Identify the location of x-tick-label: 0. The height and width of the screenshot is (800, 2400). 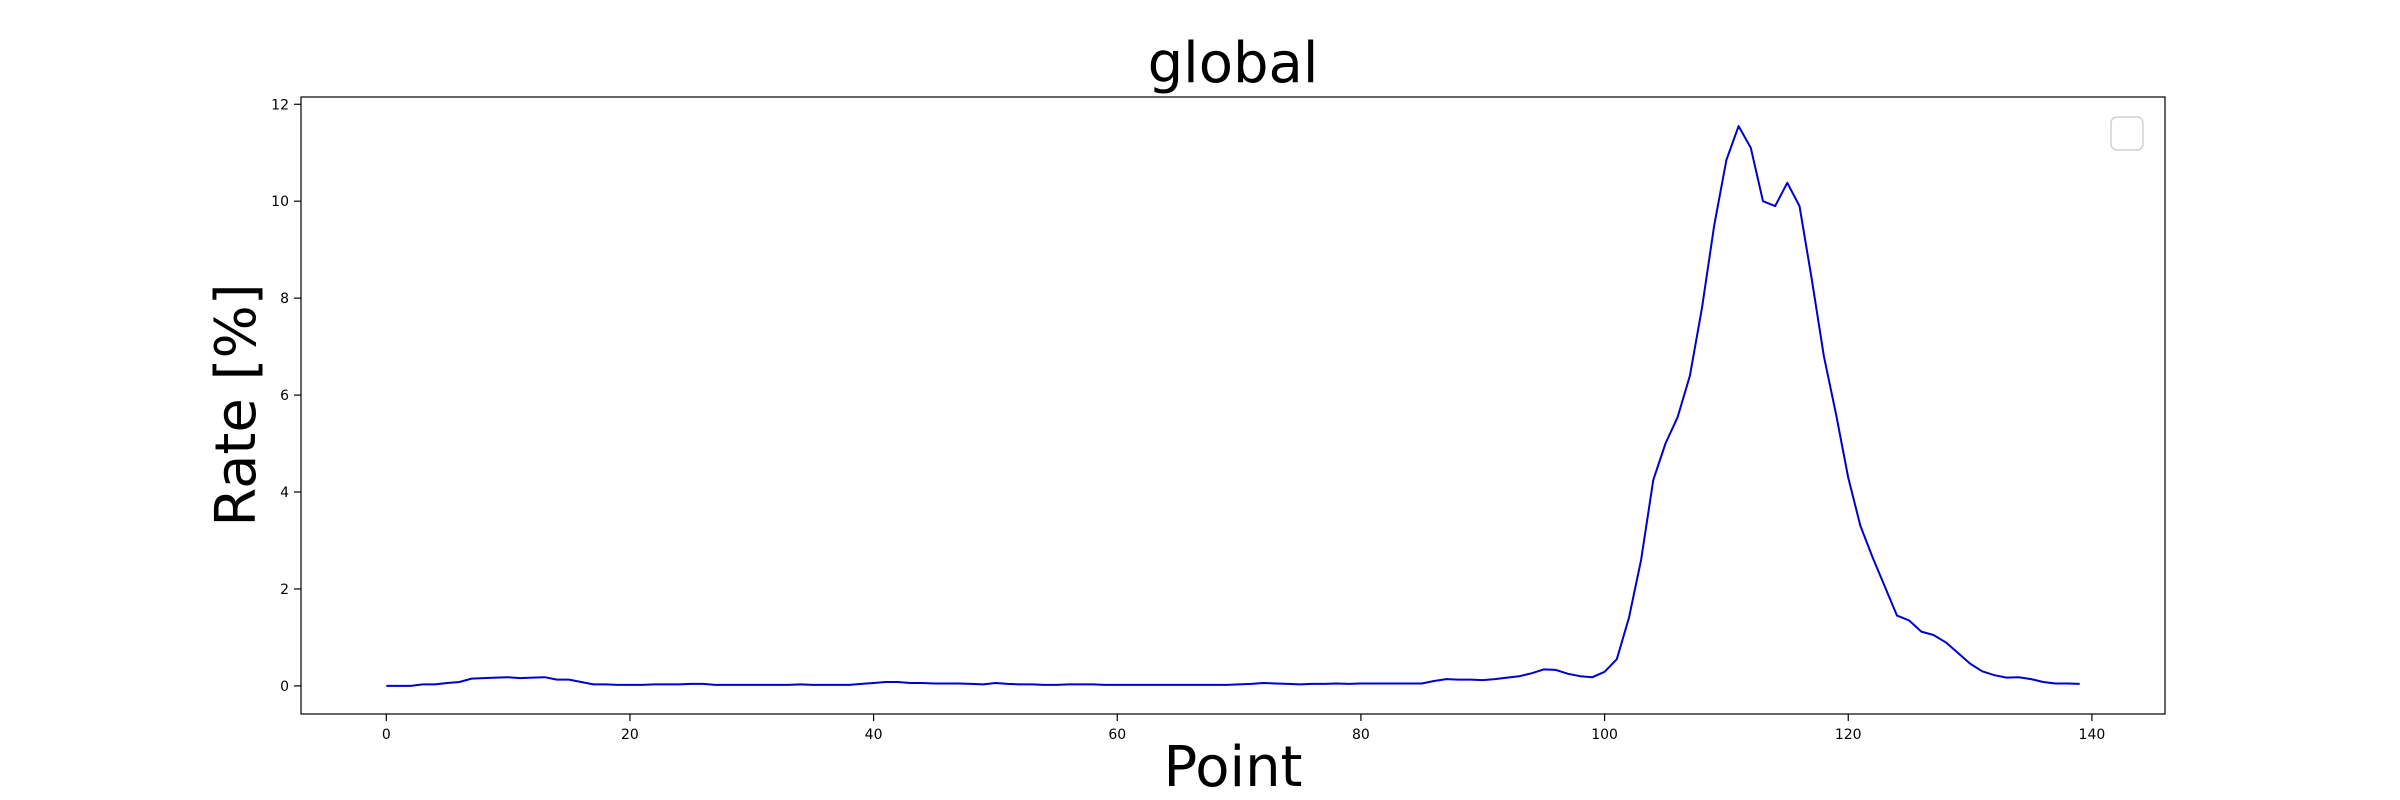
(386, 735).